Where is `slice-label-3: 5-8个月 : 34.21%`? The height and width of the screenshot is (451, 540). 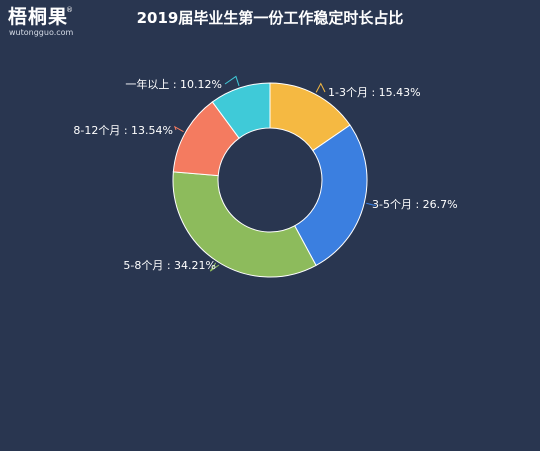
slice-label-3: 5-8个月 : 34.21% is located at coordinates (169, 265).